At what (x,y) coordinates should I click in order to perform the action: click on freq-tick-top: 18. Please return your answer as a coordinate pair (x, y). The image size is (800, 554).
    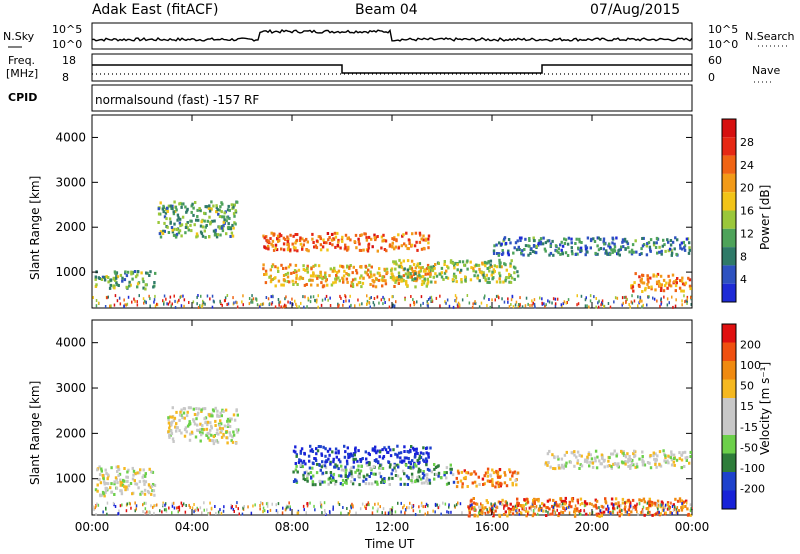
    Looking at the image, I should click on (69, 60).